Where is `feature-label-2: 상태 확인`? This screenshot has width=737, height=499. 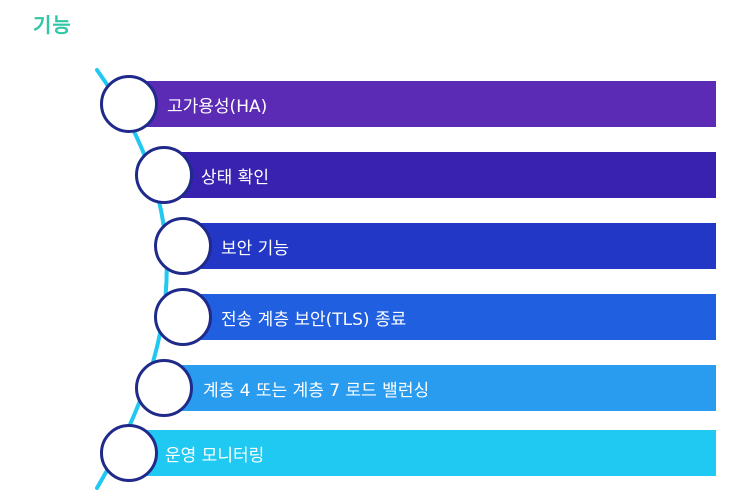 feature-label-2: 상태 확인 is located at coordinates (235, 177).